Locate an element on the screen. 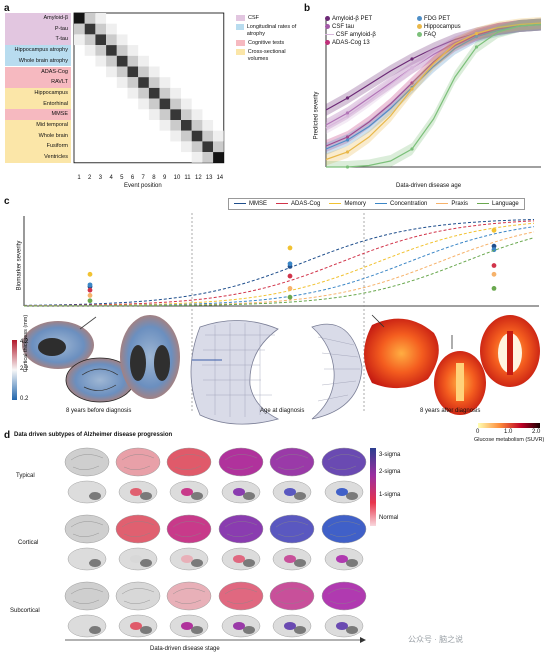 Image resolution: width=547 pixels, height=658 pixels. panel-a-event-matrix is located at coordinates (149, 88).